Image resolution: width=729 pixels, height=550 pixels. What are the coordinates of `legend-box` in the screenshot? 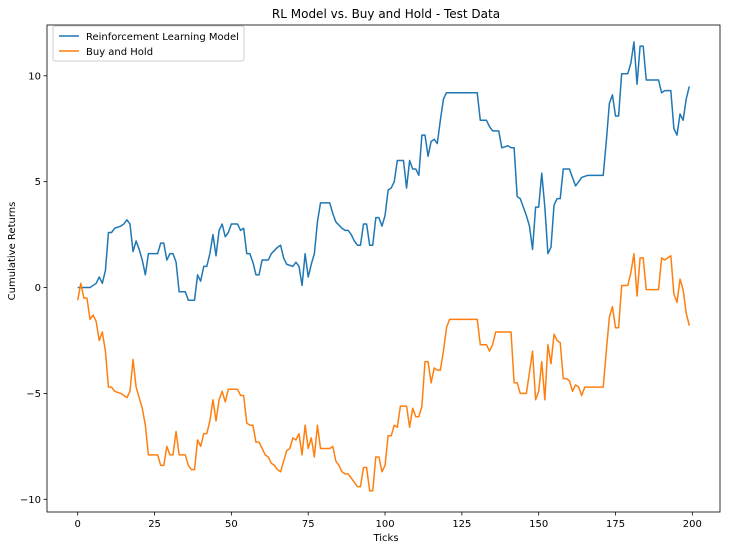 It's located at (148, 43).